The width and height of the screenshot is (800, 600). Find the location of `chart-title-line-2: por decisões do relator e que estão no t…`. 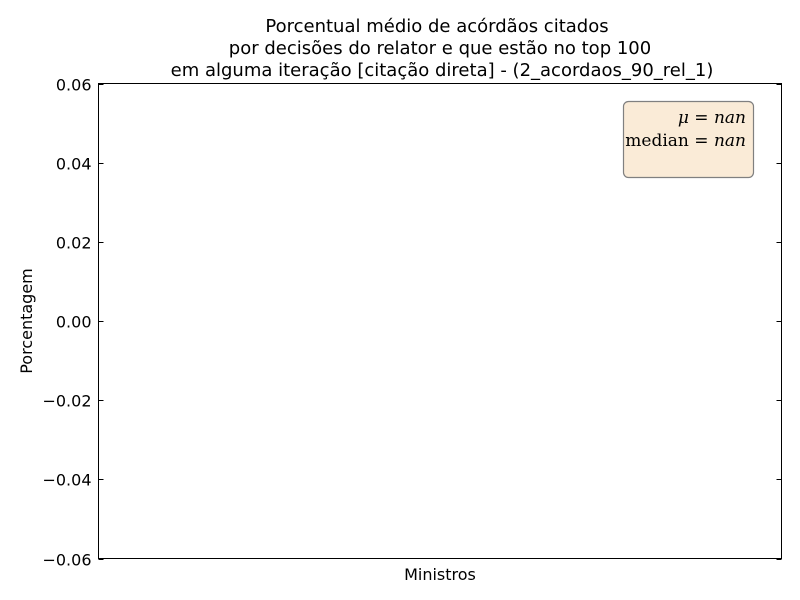

chart-title-line-2: por decisões do relator e que estão no t… is located at coordinates (440, 48).